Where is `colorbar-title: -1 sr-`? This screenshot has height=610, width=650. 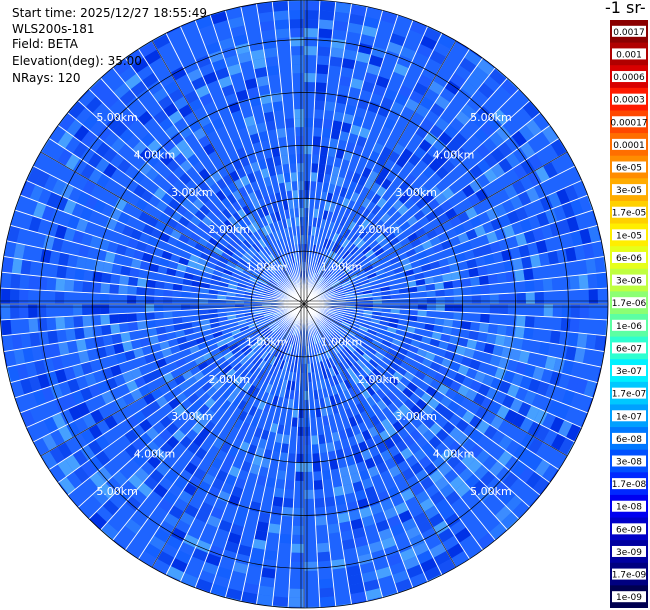 colorbar-title: -1 sr- is located at coordinates (625, 8).